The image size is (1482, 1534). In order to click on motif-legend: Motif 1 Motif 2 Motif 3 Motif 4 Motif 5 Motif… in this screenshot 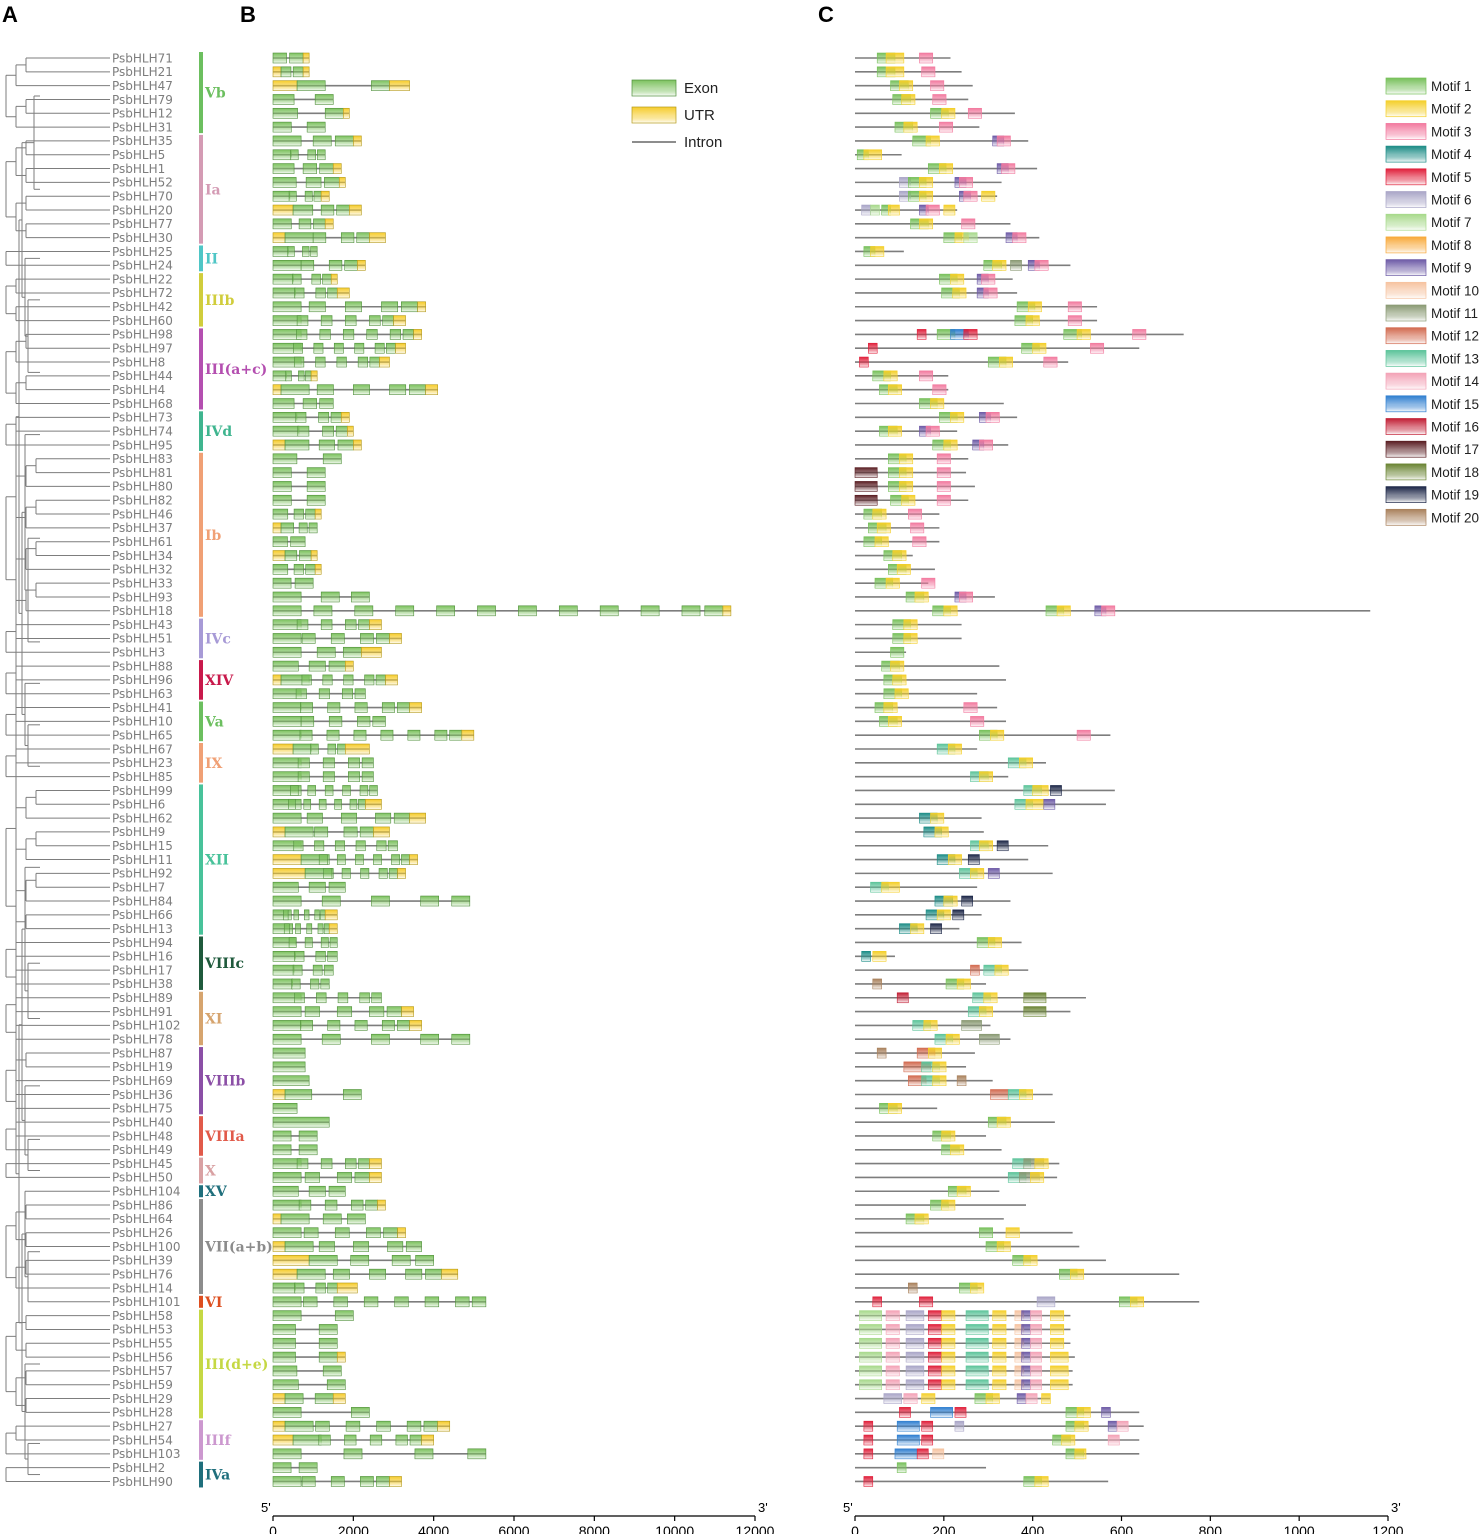, I will do `click(1432, 301)`.